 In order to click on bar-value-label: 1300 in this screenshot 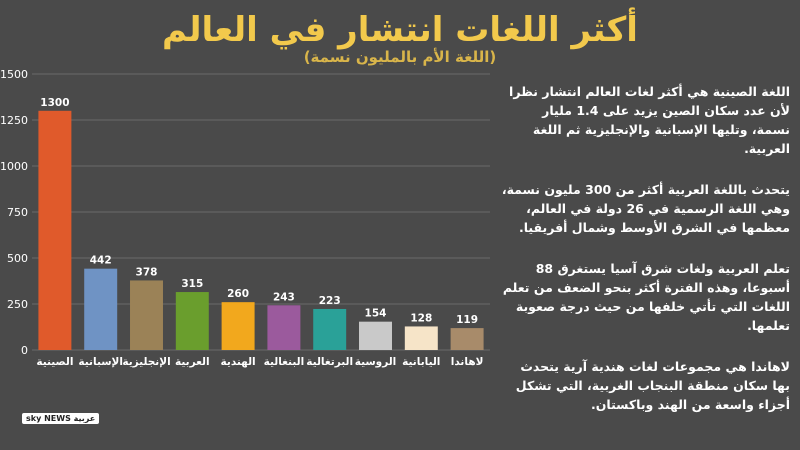, I will do `click(54, 103)`.